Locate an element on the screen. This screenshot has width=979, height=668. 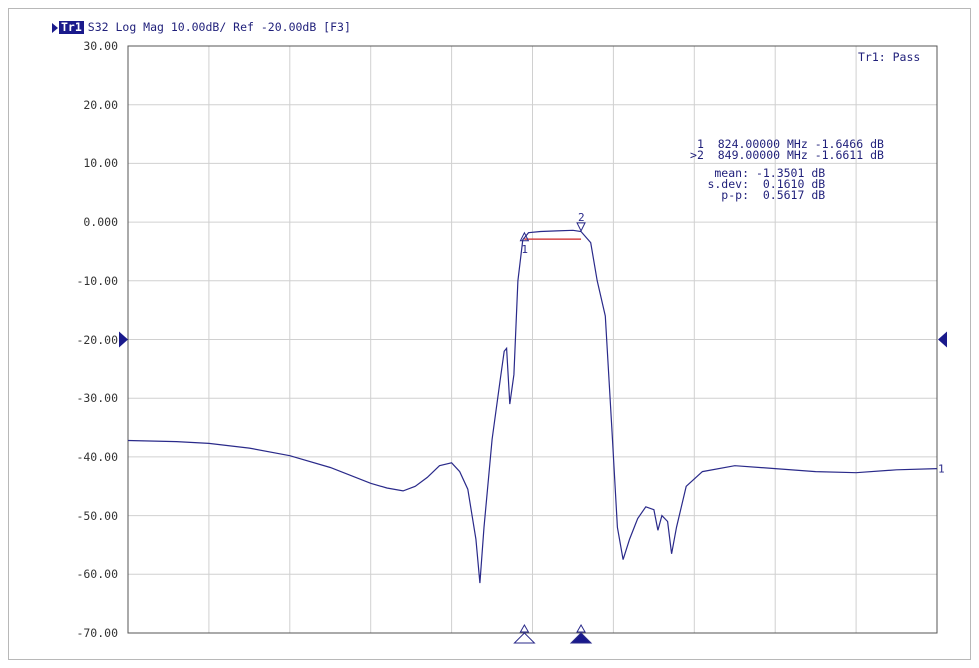
y-tick-label: -30.00 is located at coordinates (97, 398).